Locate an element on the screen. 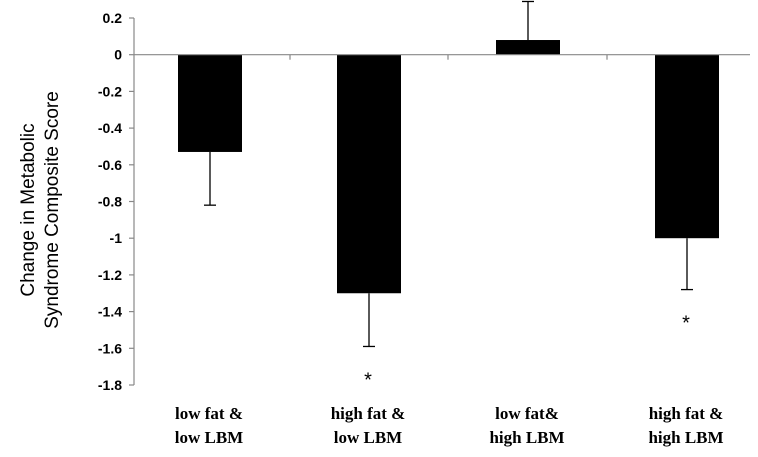 The image size is (758, 457). category-label: low fat & low LBM is located at coordinates (209, 425).